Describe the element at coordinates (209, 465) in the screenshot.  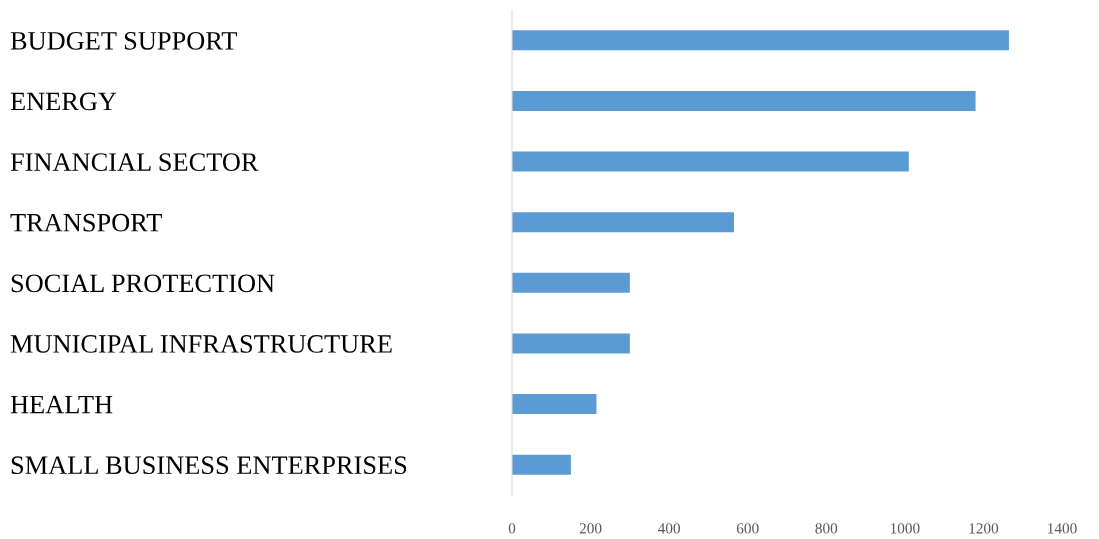
I see `y-tick-label: SMALL BUSINESS ENTERPRISES` at that location.